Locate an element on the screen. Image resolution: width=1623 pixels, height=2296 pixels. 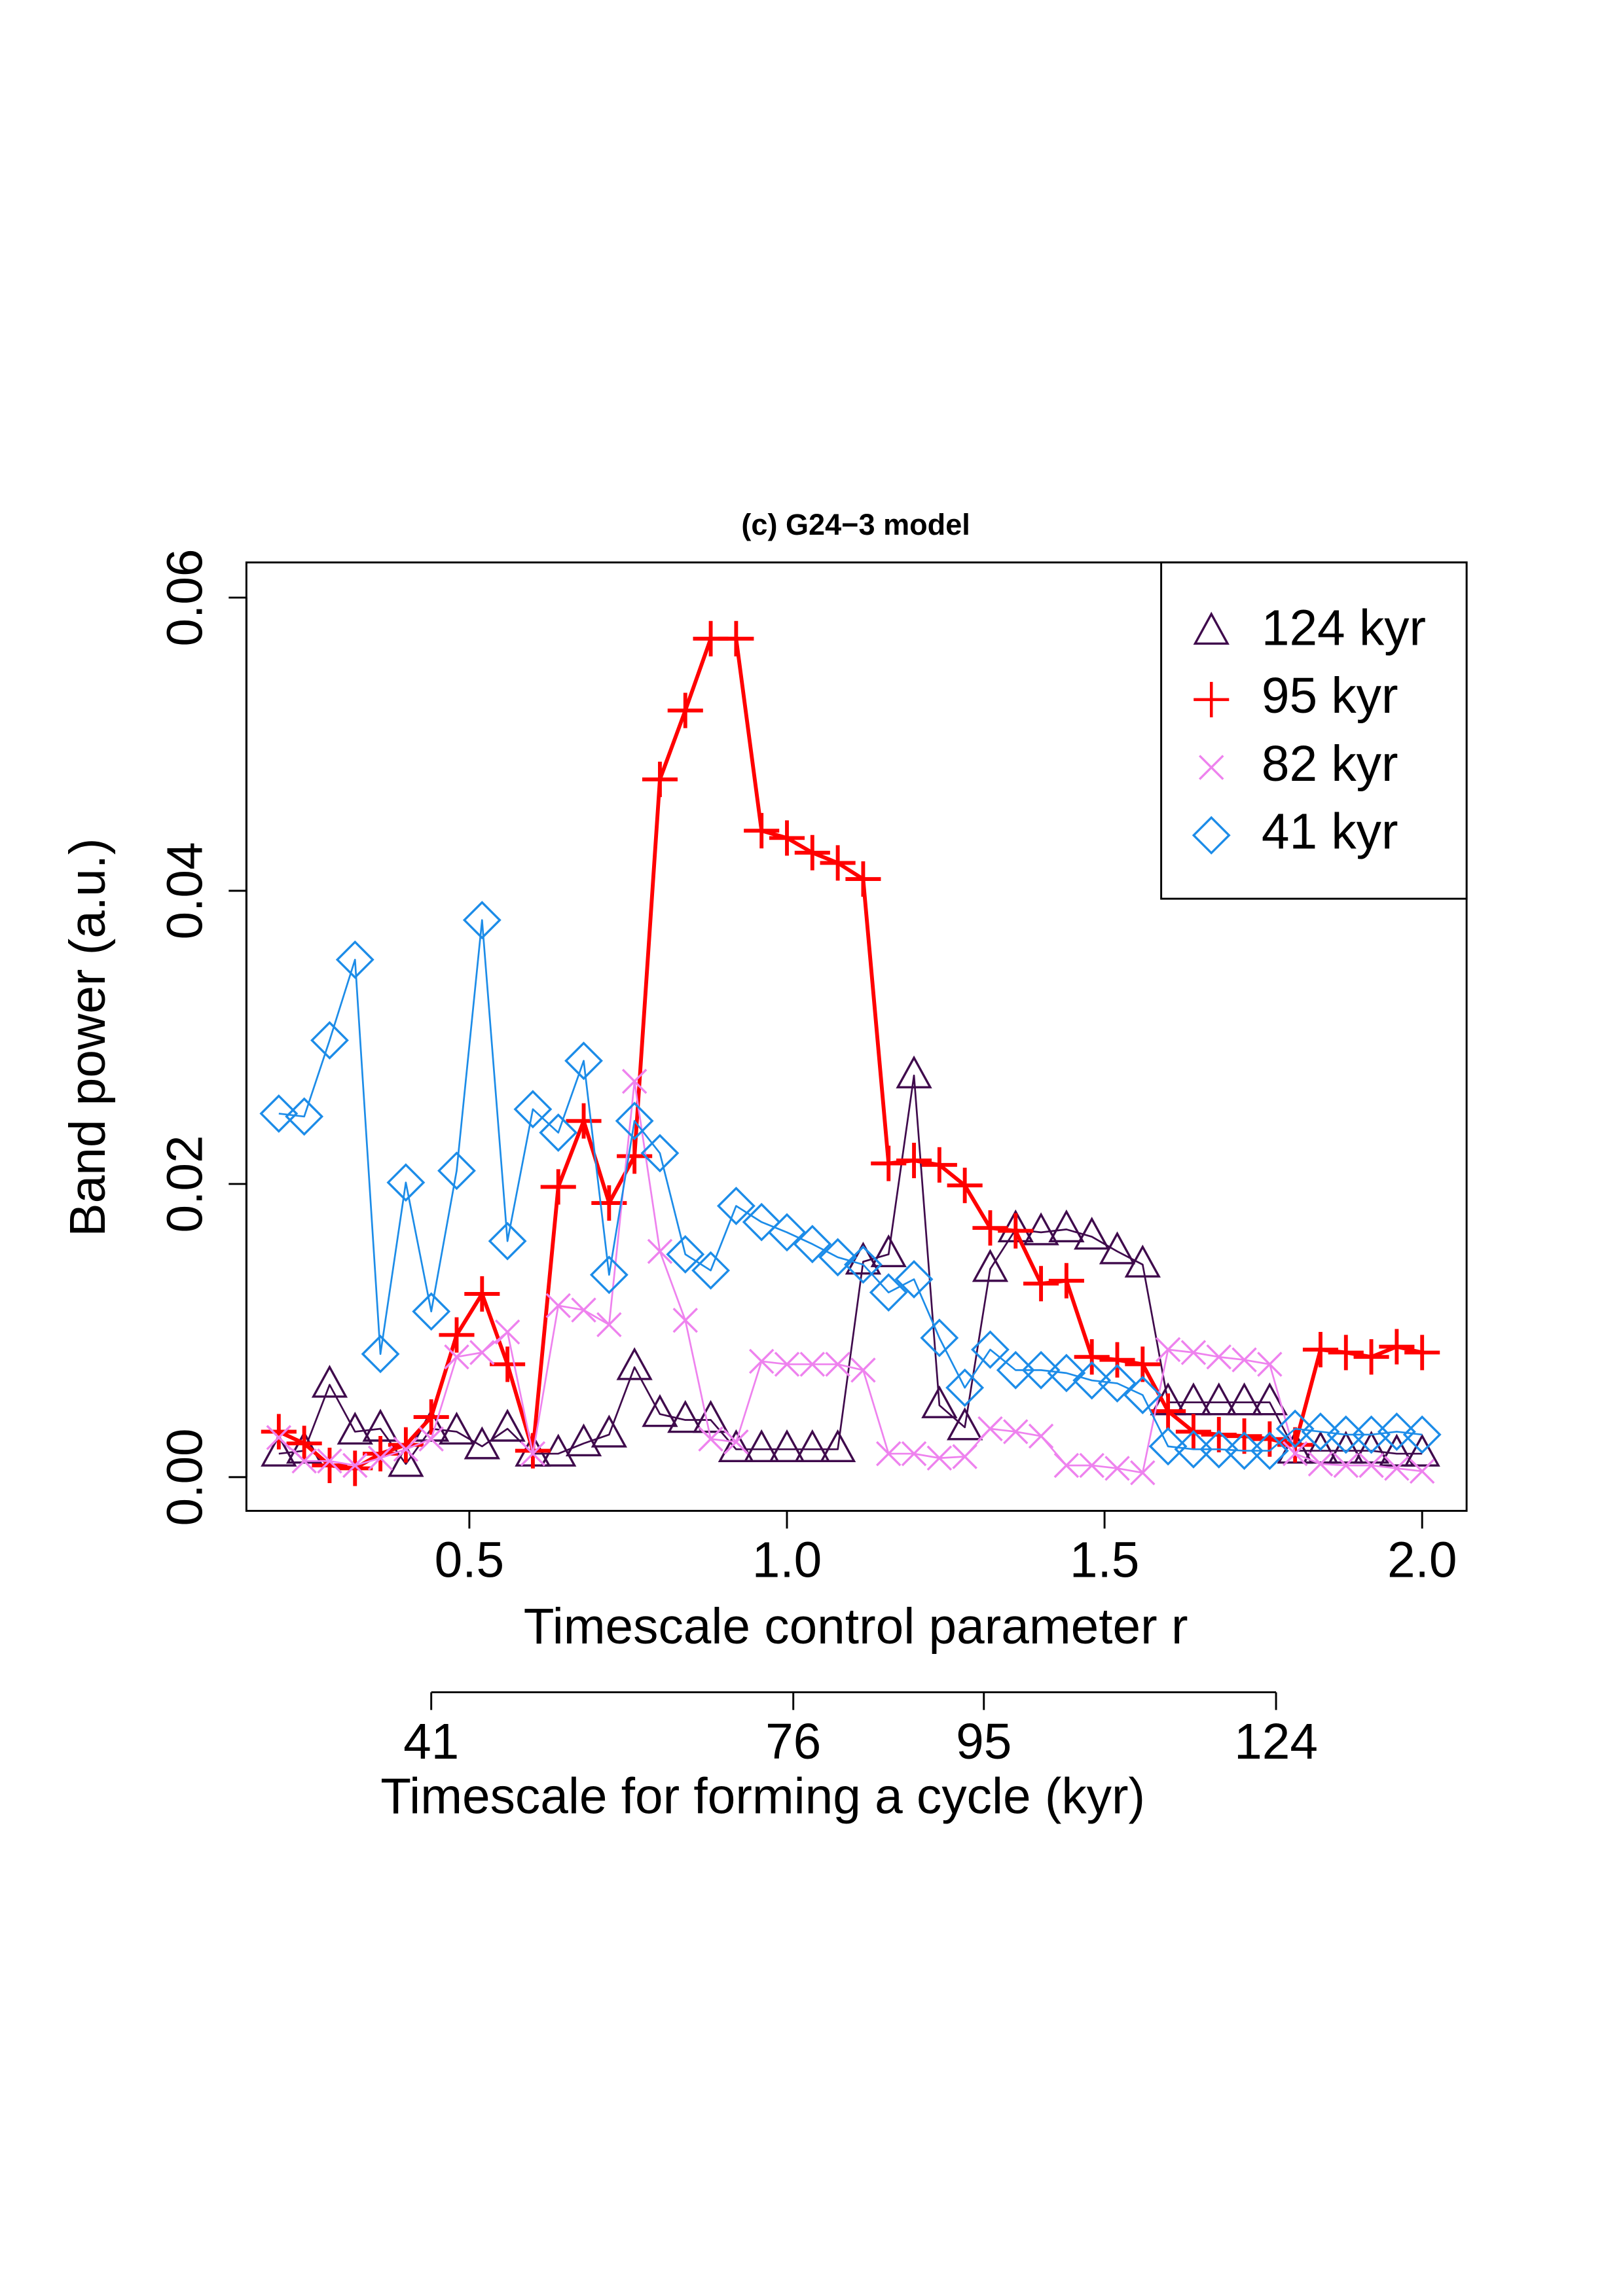
legend-label: 41 kyr is located at coordinates (1330, 832).